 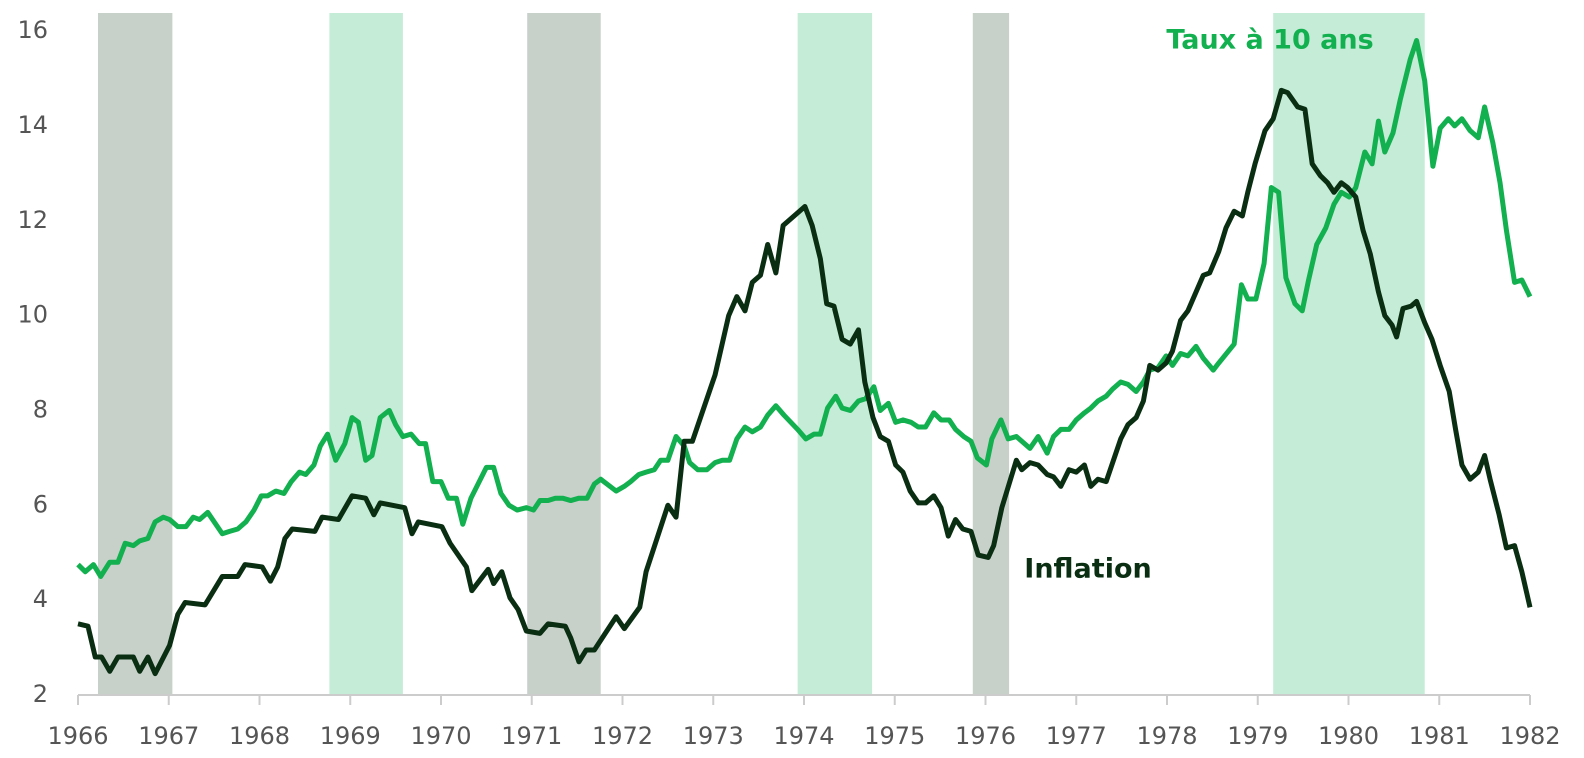 What do you see at coordinates (713, 736) in the screenshot?
I see `x-tick-label: 1973` at bounding box center [713, 736].